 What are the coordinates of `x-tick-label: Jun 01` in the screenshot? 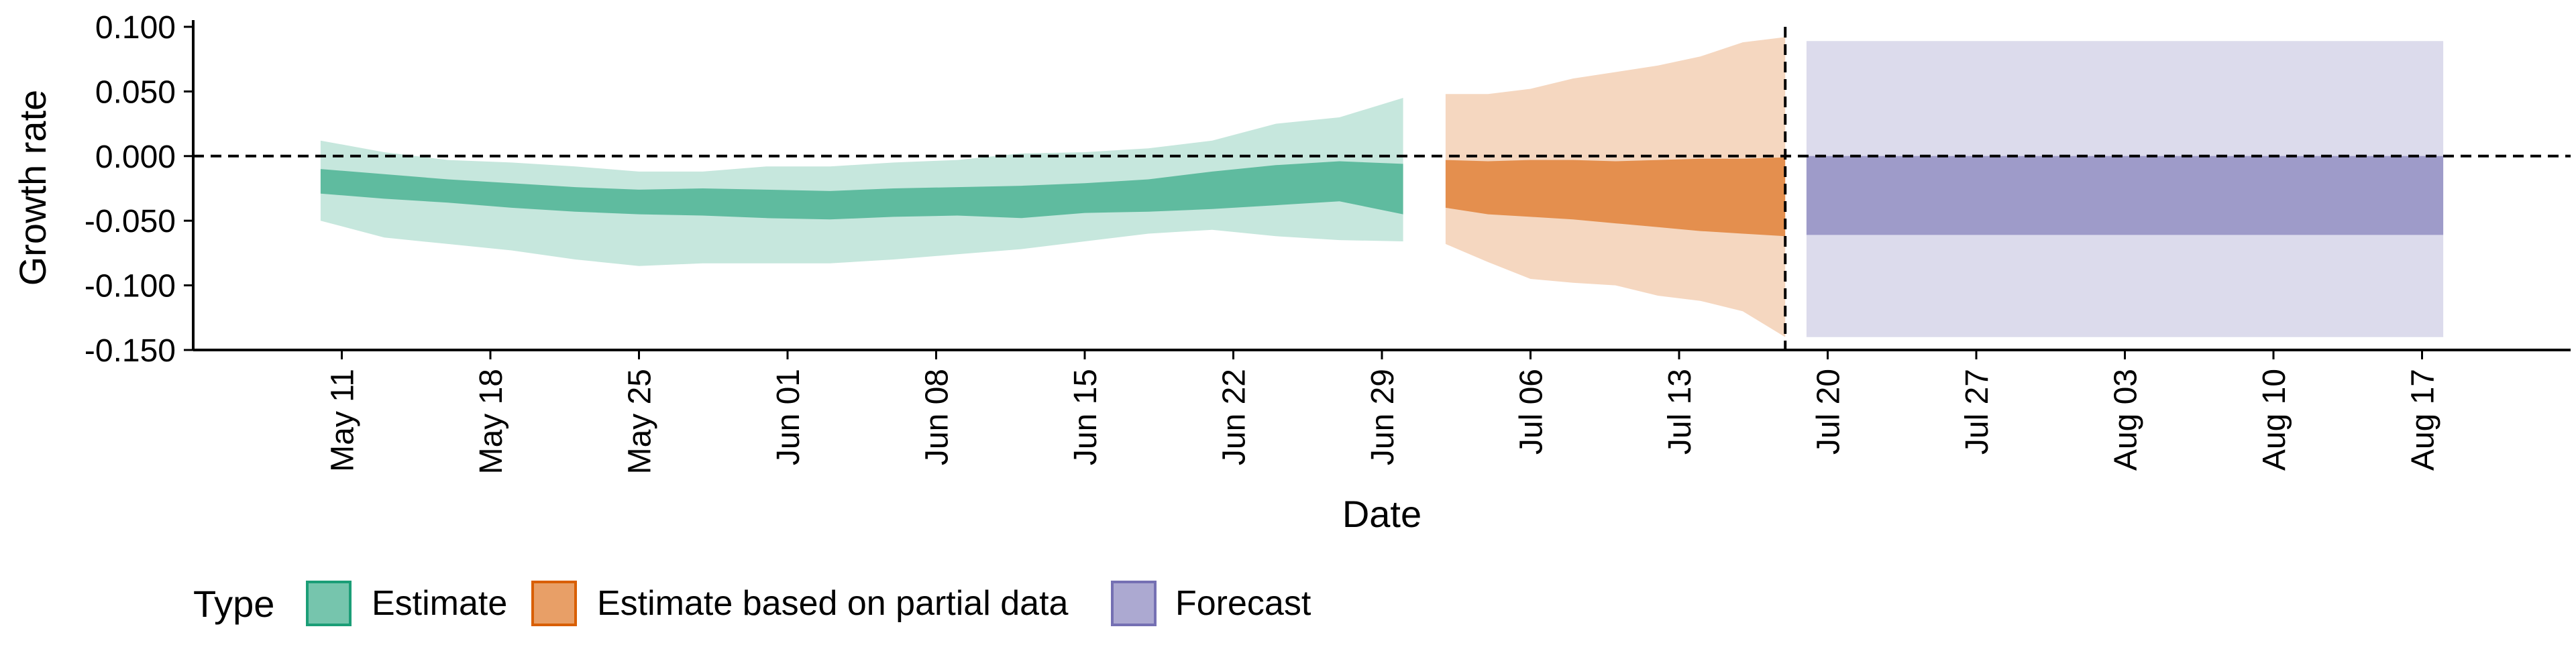 It's located at (788, 417).